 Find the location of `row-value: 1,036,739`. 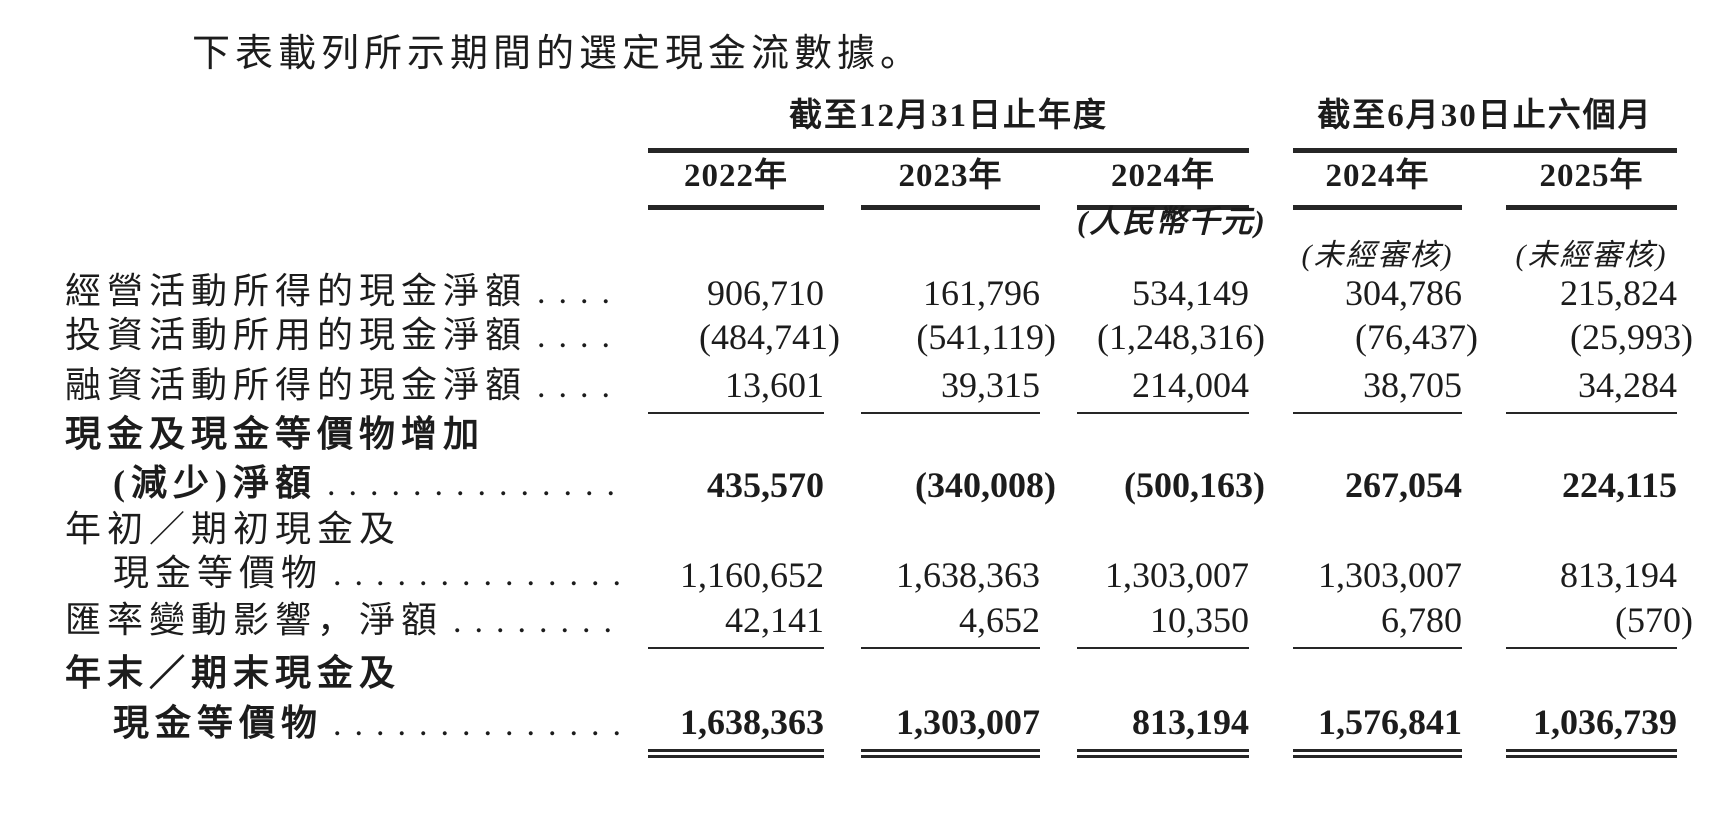

row-value: 1,036,739 is located at coordinates (1569, 730).